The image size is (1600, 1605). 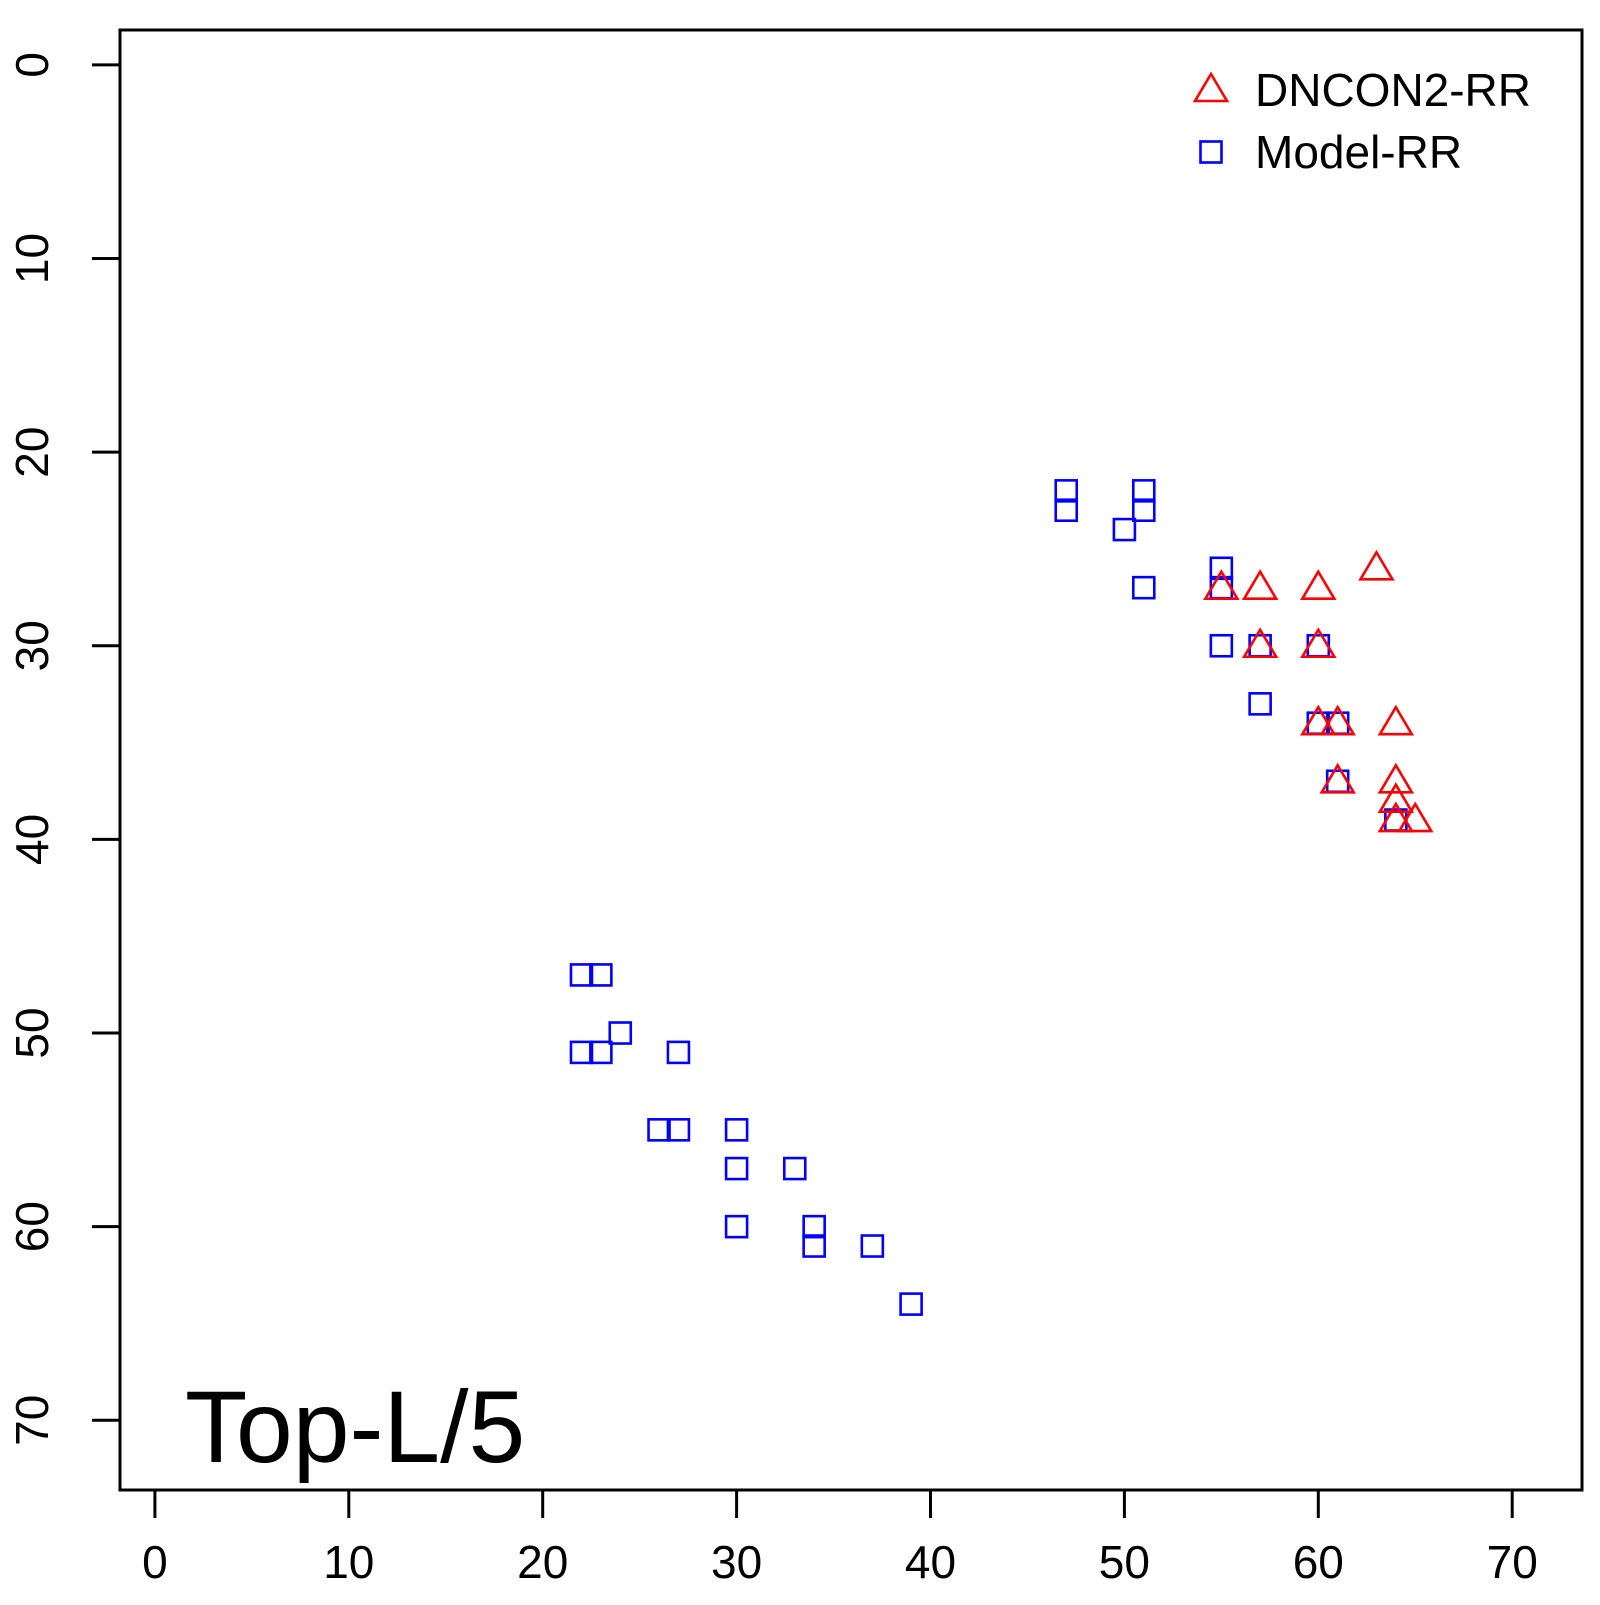 What do you see at coordinates (1318, 691) in the screenshot?
I see `series-dncon2-rr` at bounding box center [1318, 691].